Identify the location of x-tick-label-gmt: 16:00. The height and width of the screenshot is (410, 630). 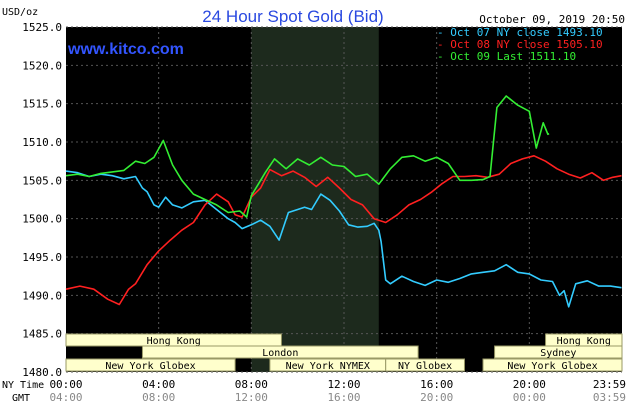
(343, 397).